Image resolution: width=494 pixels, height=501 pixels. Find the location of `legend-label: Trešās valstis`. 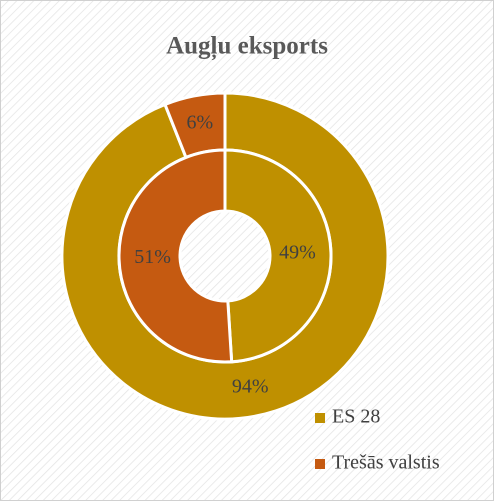

legend-label: Trešās valstis is located at coordinates (386, 463).